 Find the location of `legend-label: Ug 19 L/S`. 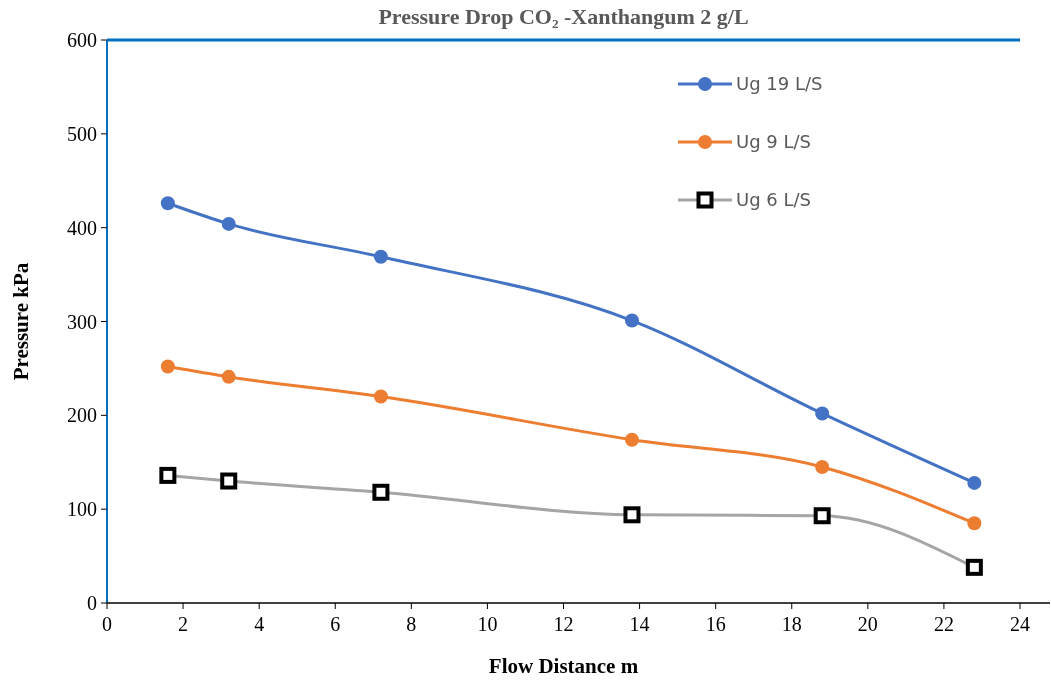

legend-label: Ug 19 L/S is located at coordinates (779, 84).